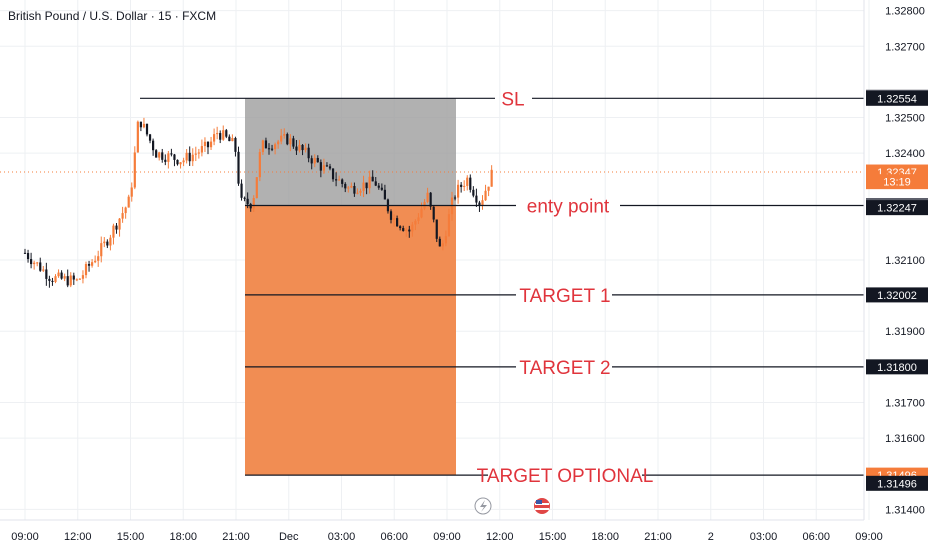 The image size is (932, 550). I want to click on price-badge-label: 1.32247, so click(897, 209).